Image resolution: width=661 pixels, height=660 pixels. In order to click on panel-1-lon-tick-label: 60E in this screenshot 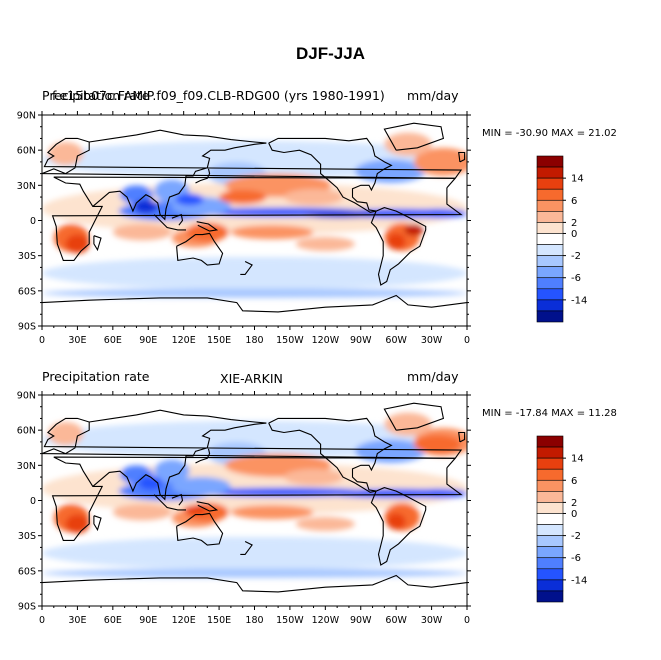, I will do `click(113, 340)`.